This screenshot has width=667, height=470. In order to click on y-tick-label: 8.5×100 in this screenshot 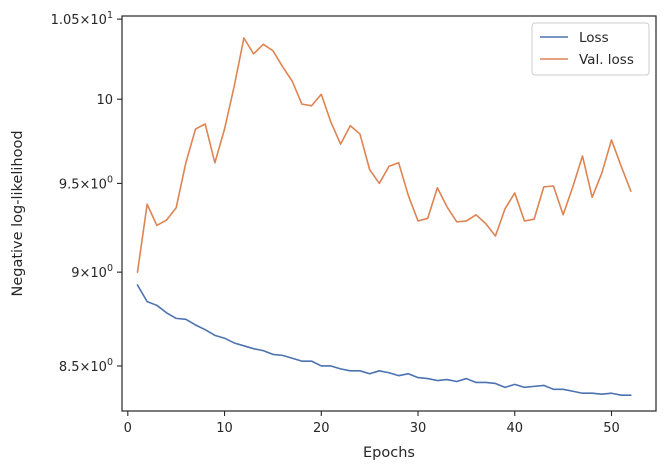, I will do `click(86, 366)`.